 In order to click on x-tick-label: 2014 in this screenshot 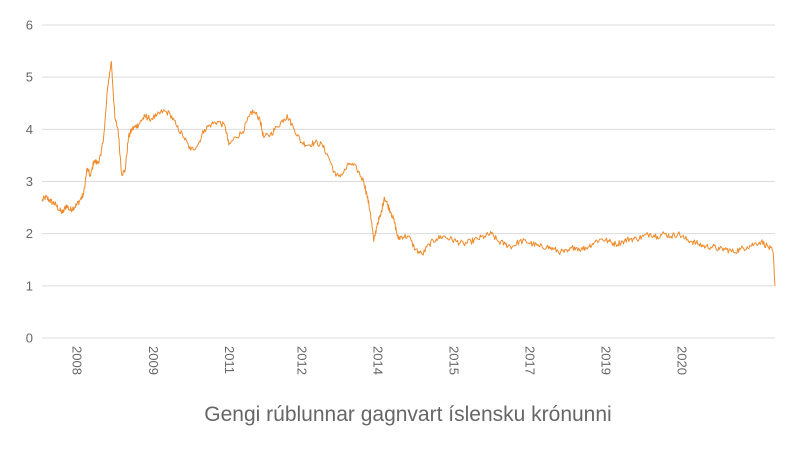, I will do `click(377, 360)`.